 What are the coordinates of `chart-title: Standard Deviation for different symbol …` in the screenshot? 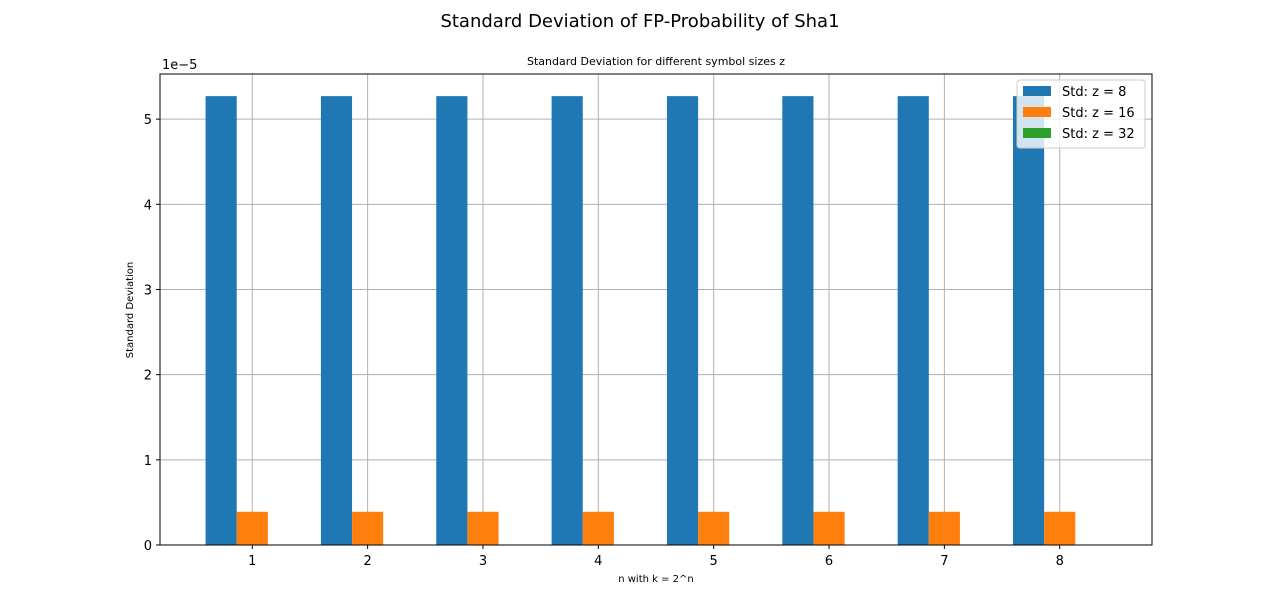 It's located at (656, 61).